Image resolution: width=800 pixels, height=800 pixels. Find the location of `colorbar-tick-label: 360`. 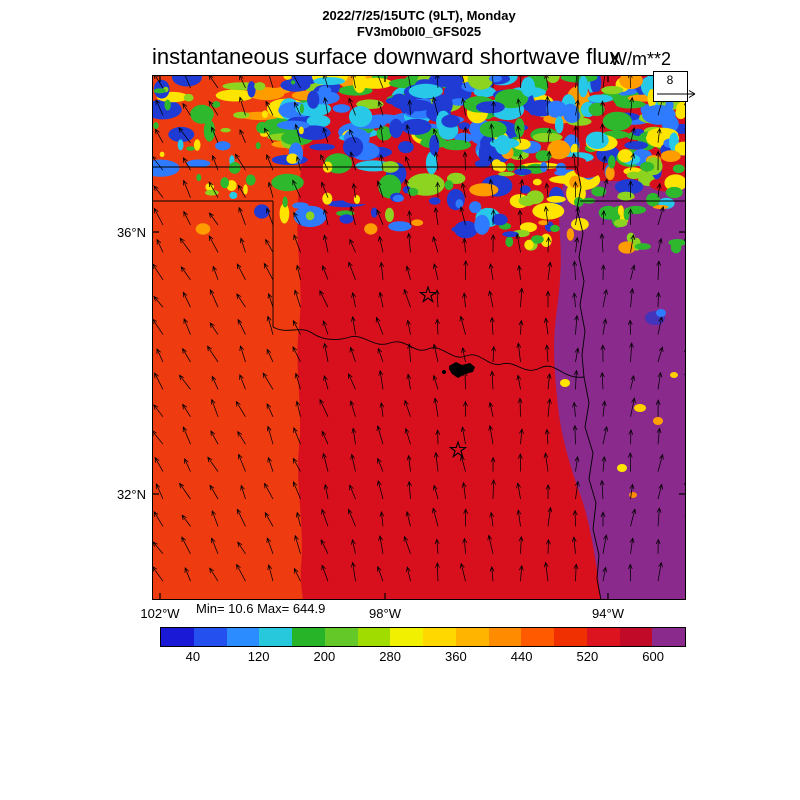

colorbar-tick-label: 360 is located at coordinates (456, 656).